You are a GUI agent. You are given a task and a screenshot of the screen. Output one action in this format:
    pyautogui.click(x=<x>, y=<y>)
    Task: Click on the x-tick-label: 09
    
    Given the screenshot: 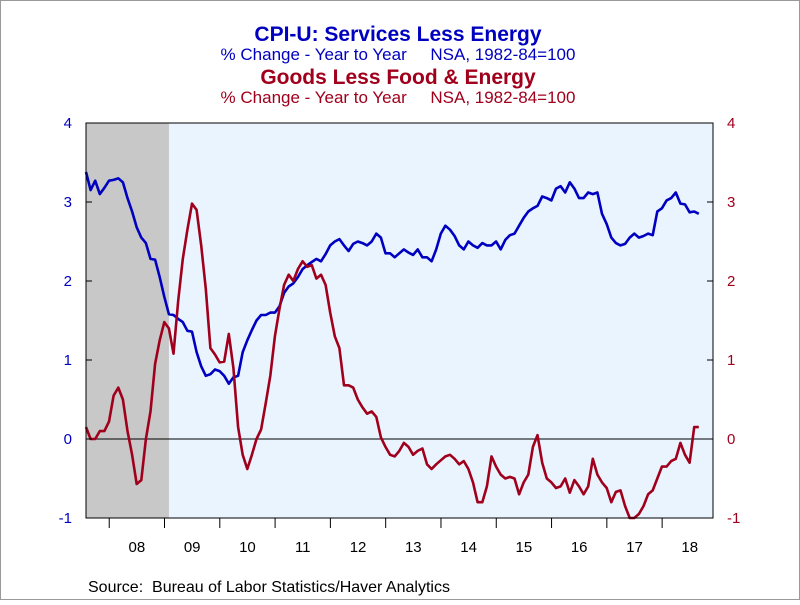 What is the action you would take?
    pyautogui.click(x=192, y=547)
    